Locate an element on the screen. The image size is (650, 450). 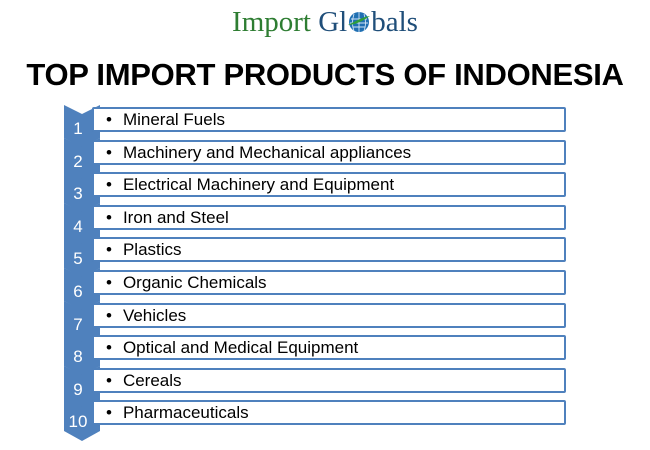
item-number: 8 is located at coordinates (78, 357).